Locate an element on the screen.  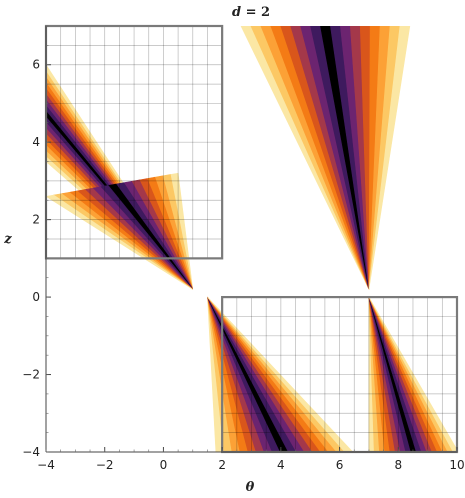
x-tick-label: 8 is located at coordinates (398, 465).